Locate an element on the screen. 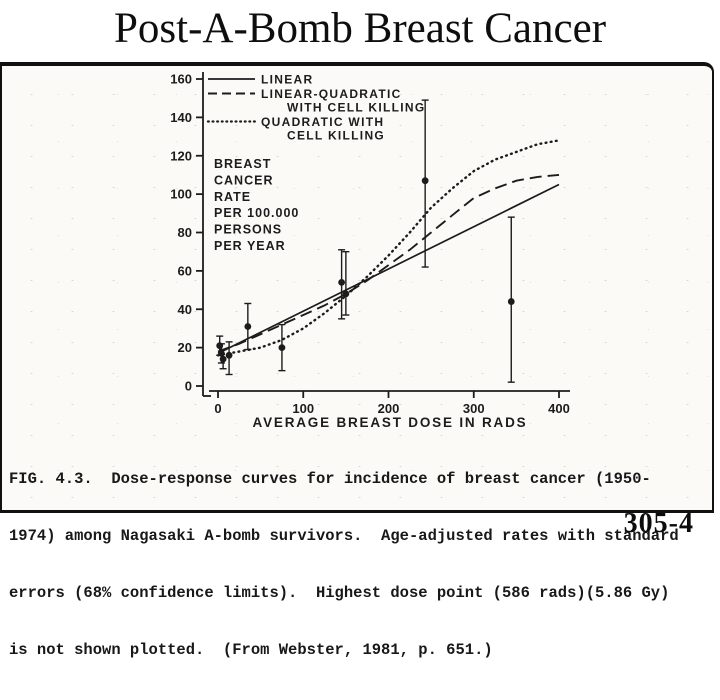  x-tick-labels: 0 100 200 300 400 is located at coordinates (391, 408).